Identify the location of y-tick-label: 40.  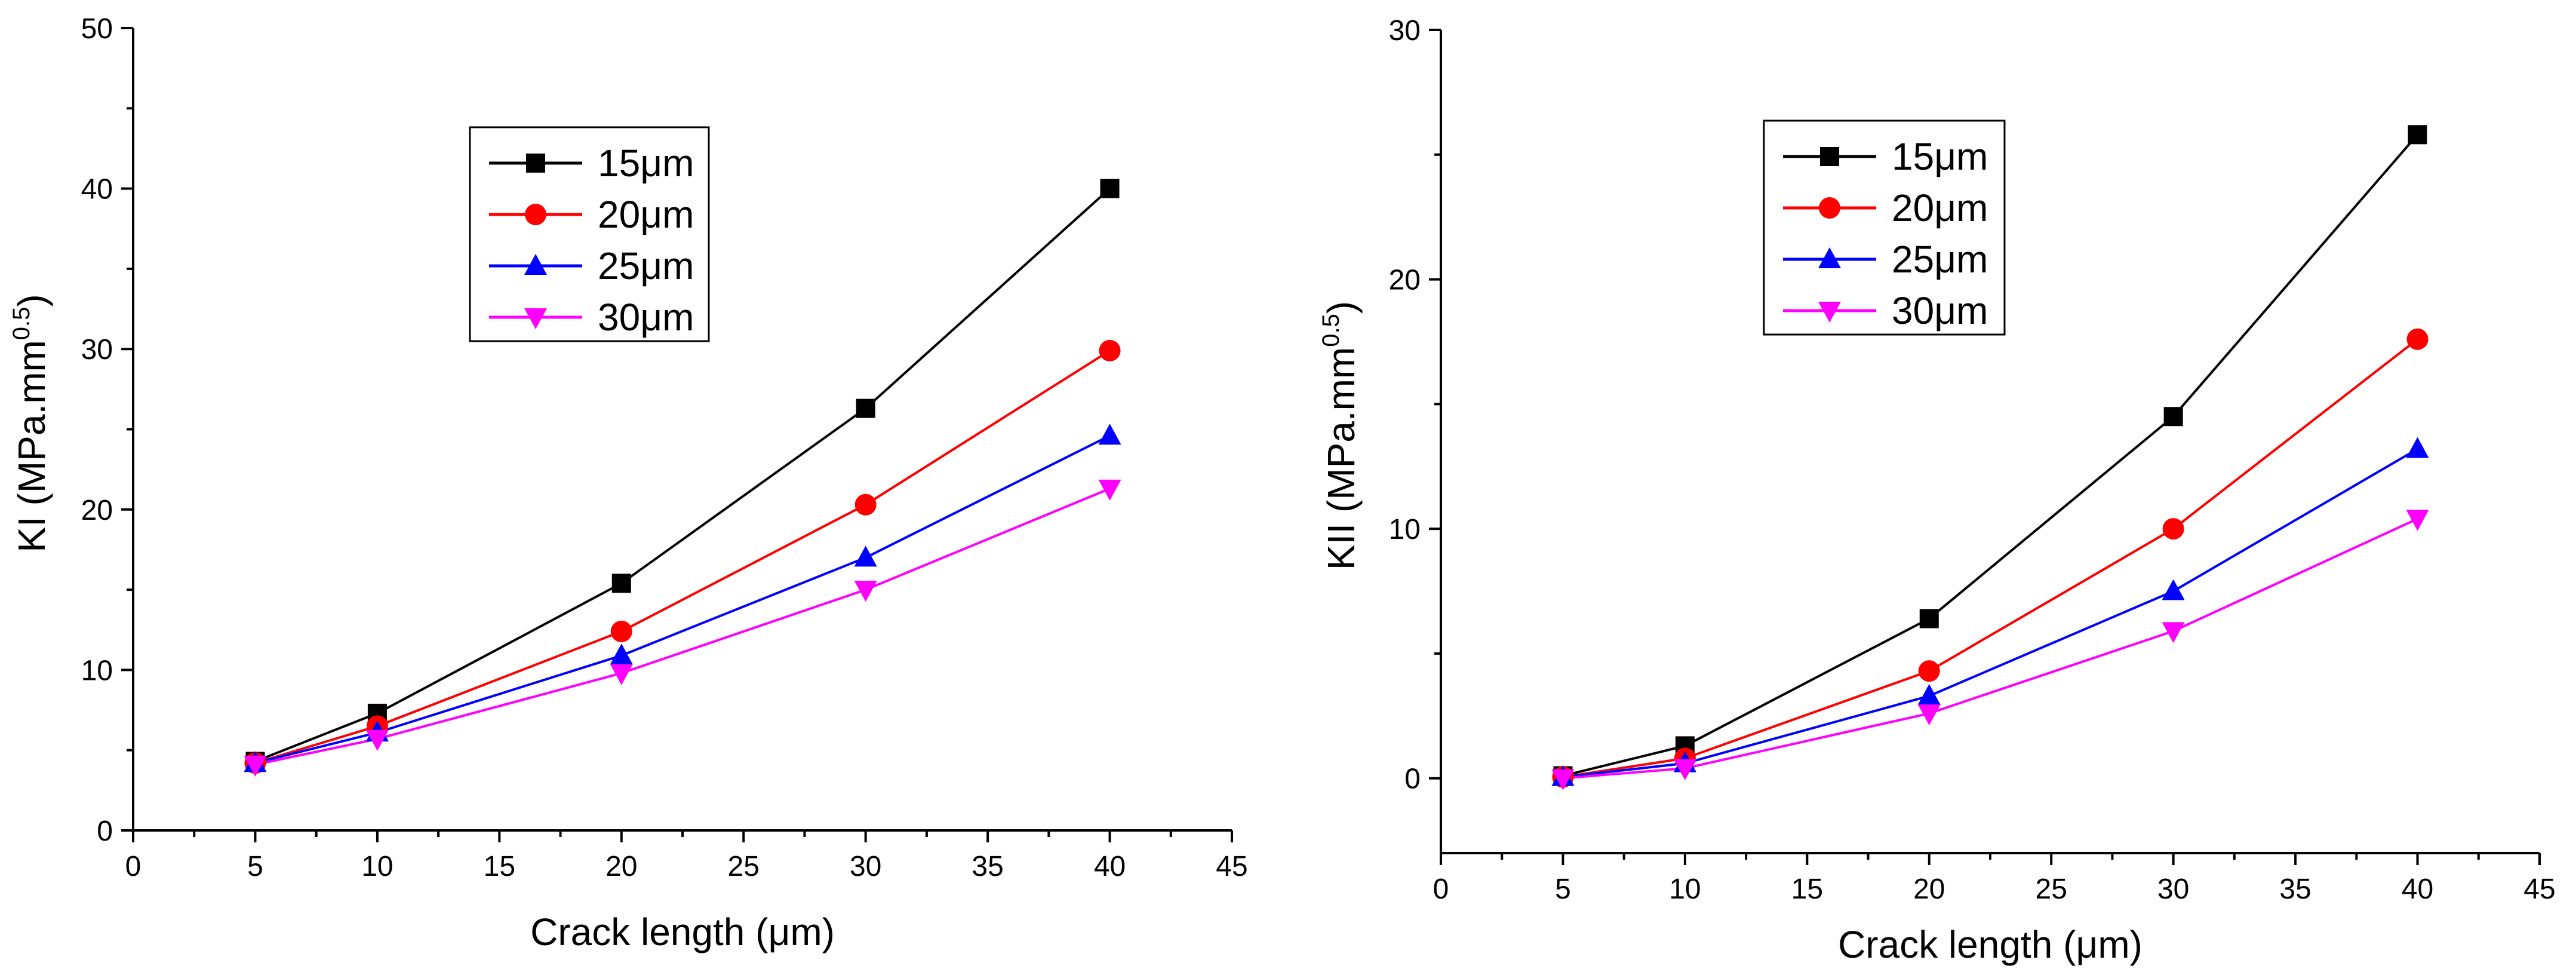
(97, 190).